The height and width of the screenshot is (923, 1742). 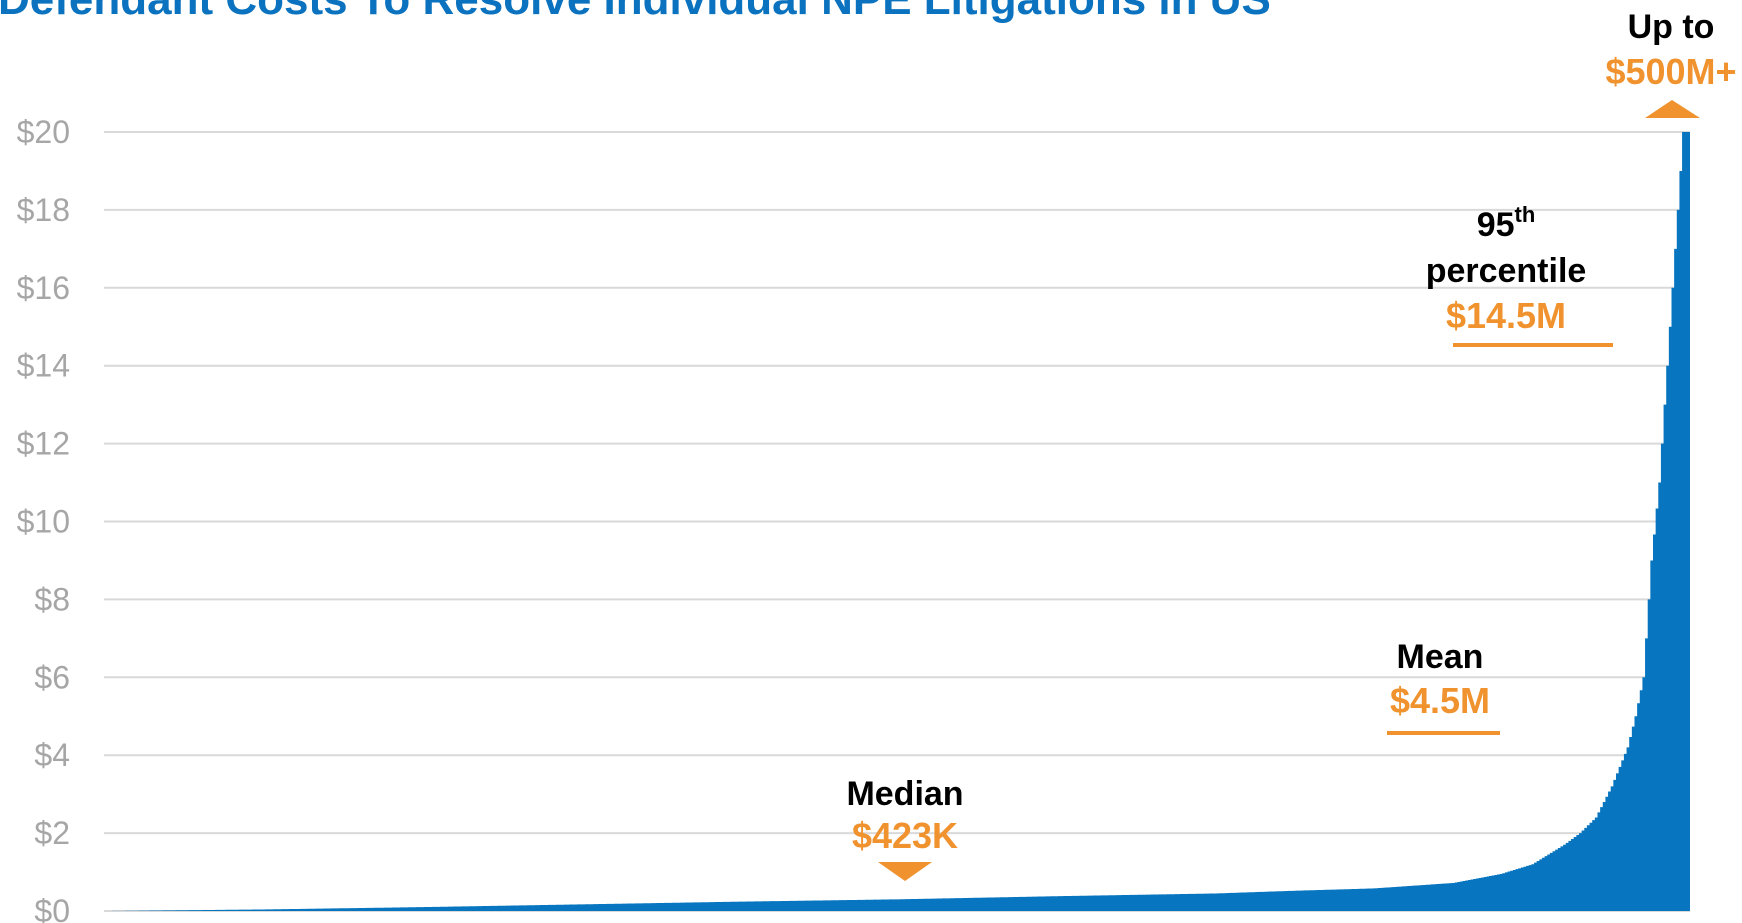 What do you see at coordinates (52, 908) in the screenshot?
I see `y-tick-label: $0` at bounding box center [52, 908].